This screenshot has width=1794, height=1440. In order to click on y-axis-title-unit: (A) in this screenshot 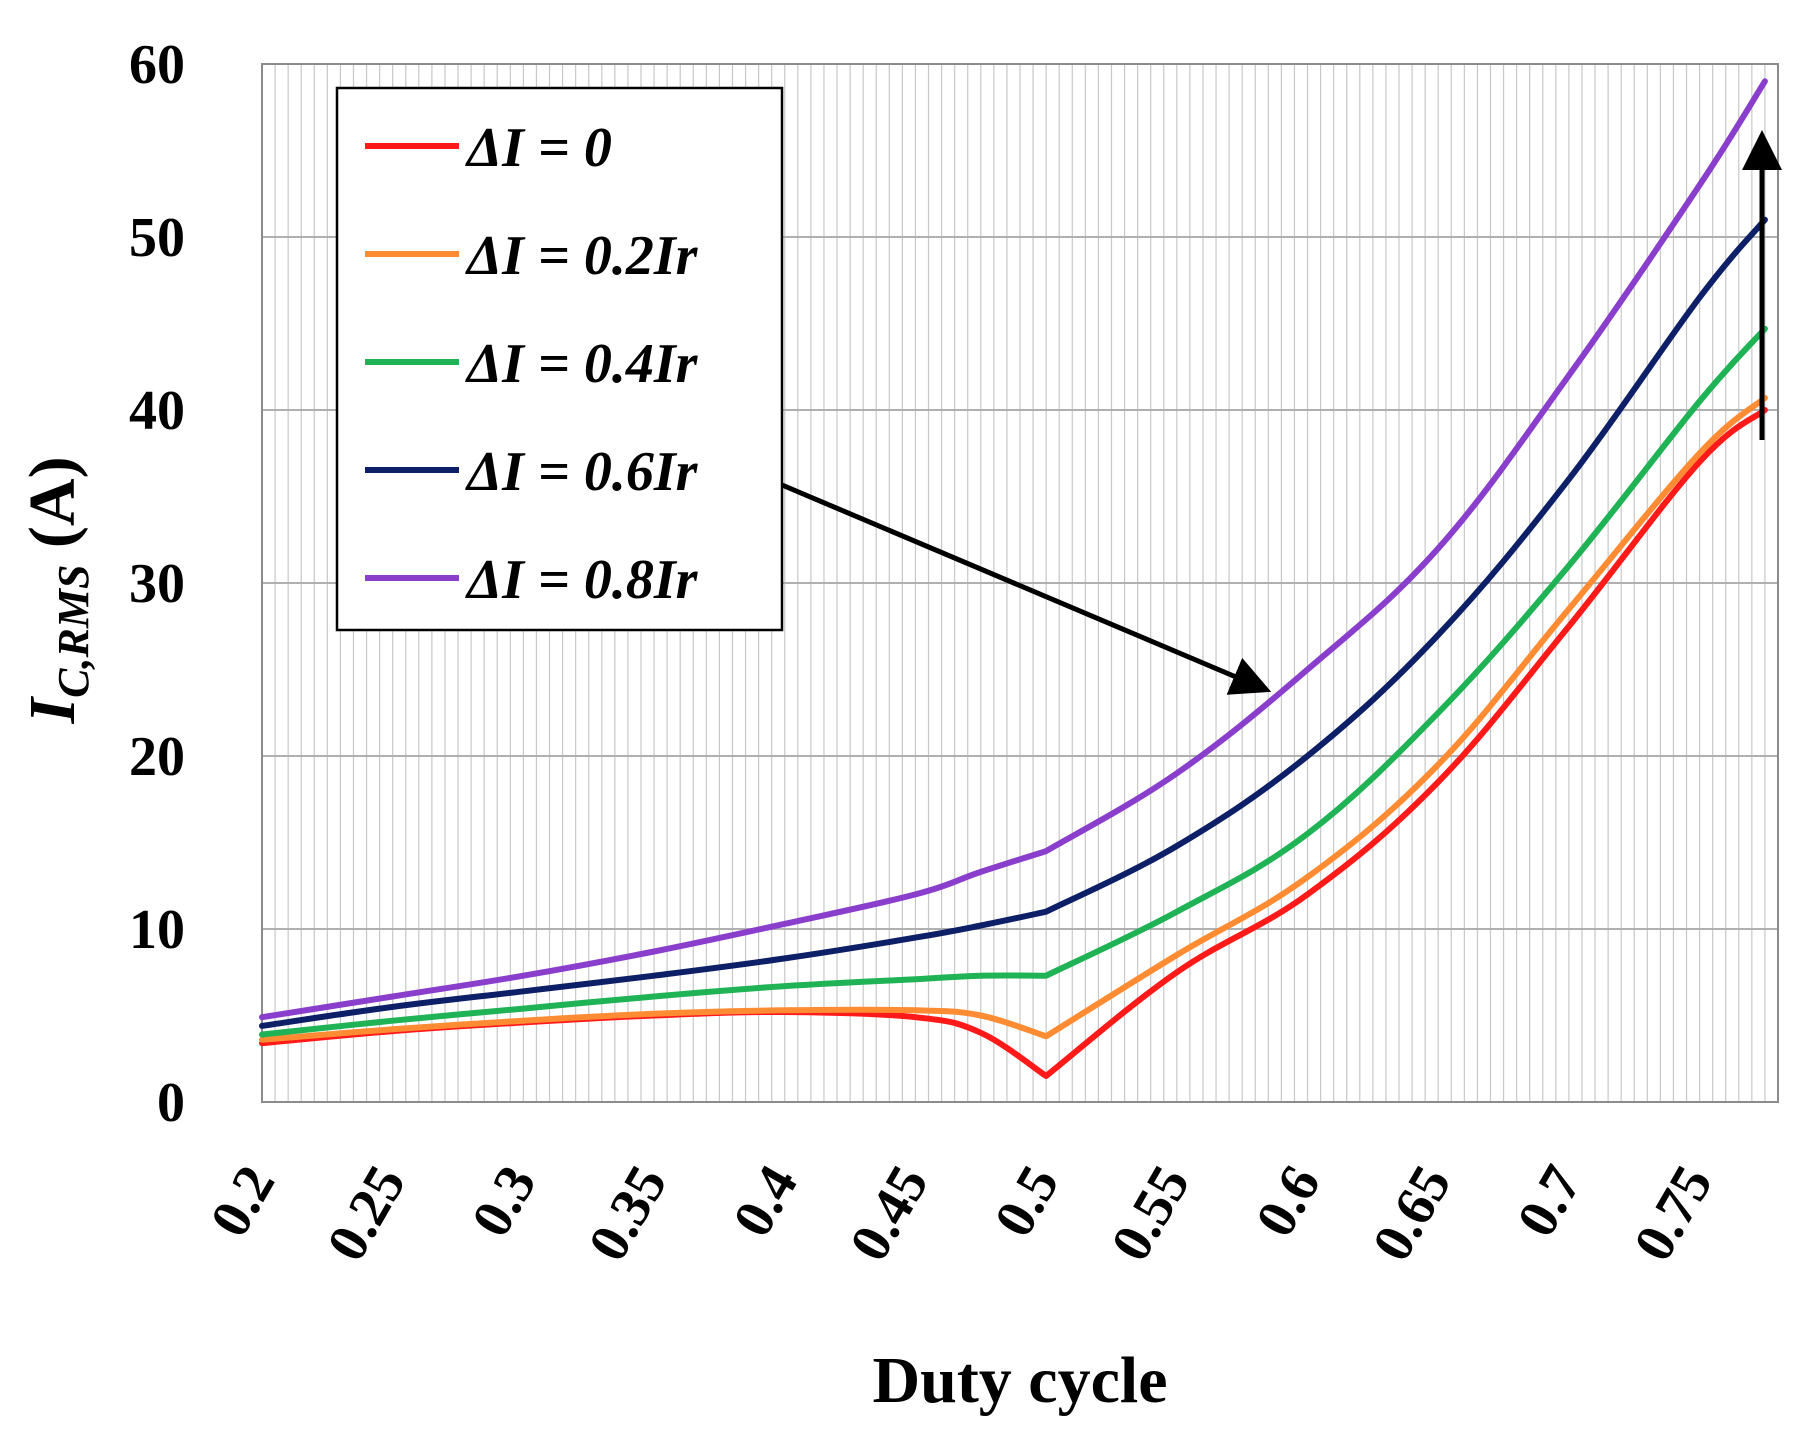, I will do `click(52, 510)`.